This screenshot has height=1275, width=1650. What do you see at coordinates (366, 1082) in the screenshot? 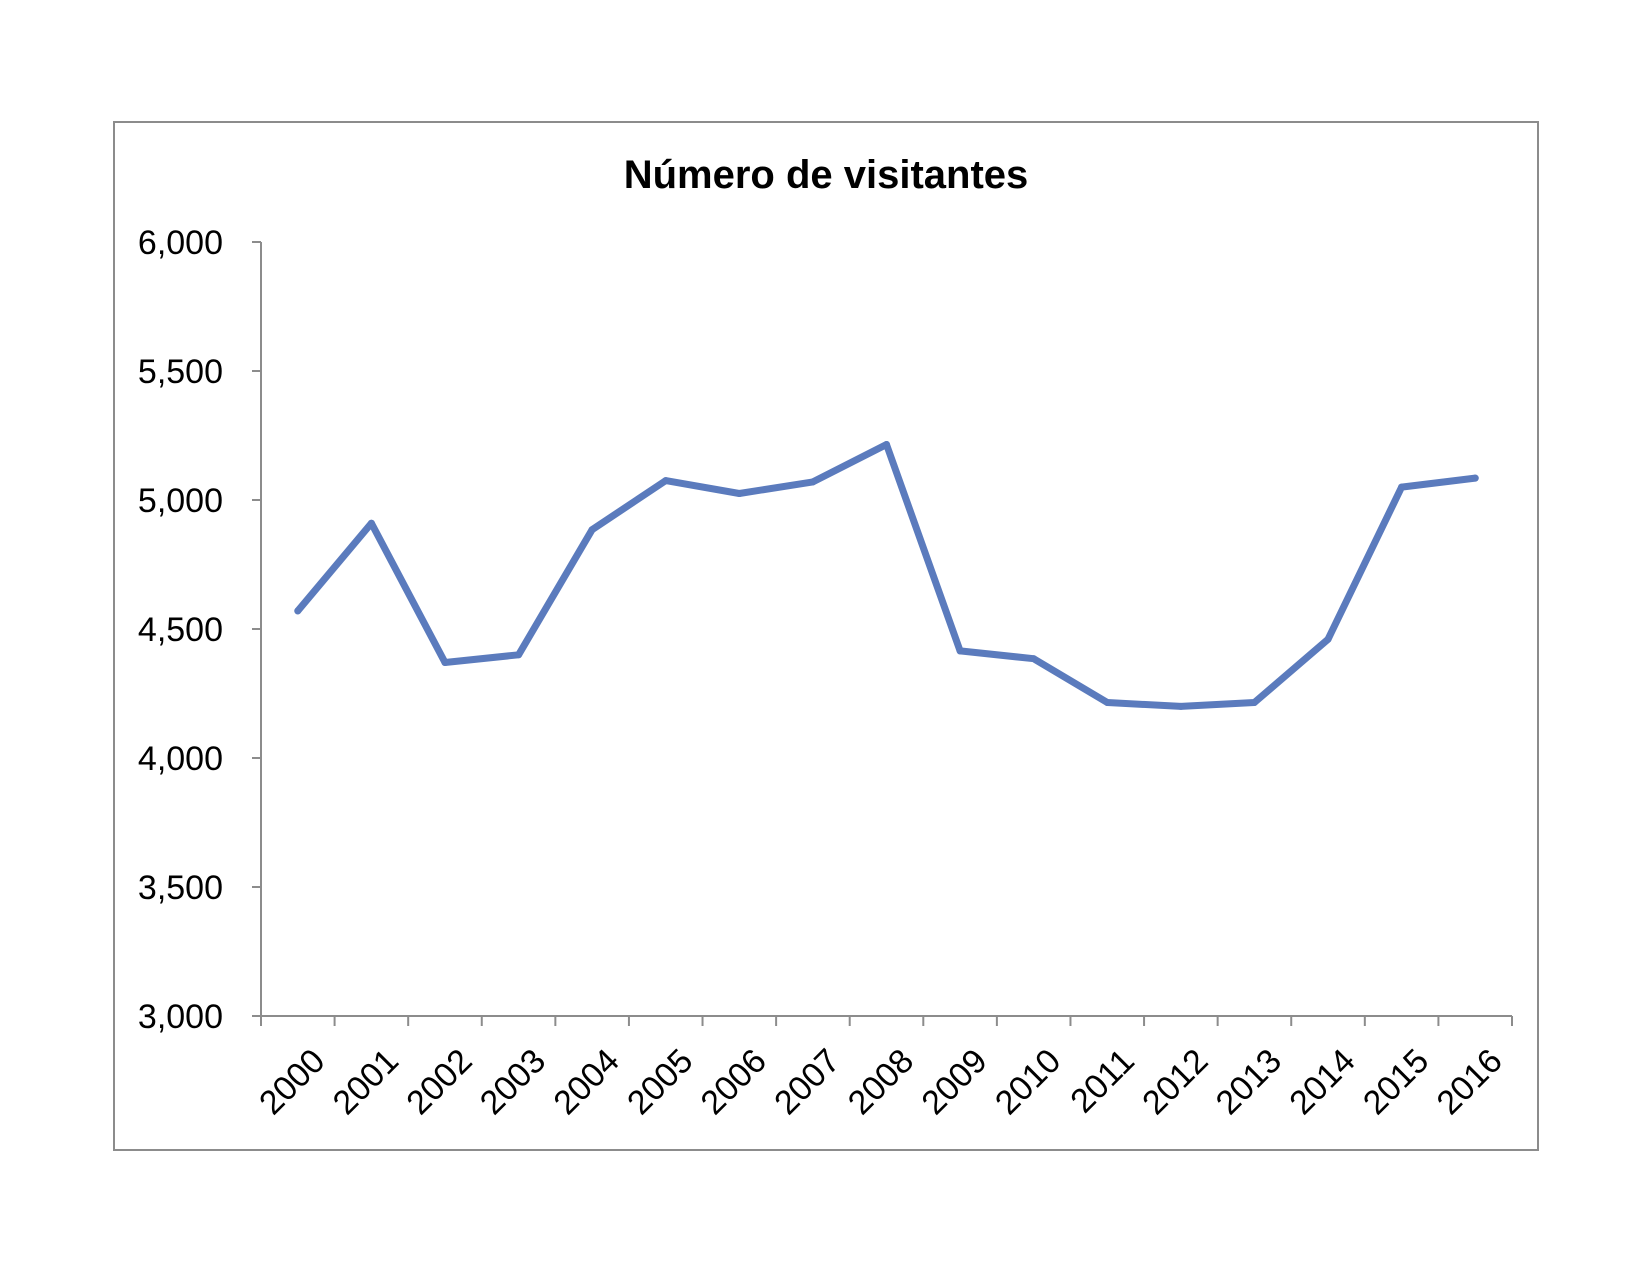
I see `x-tick-label: 2001` at bounding box center [366, 1082].